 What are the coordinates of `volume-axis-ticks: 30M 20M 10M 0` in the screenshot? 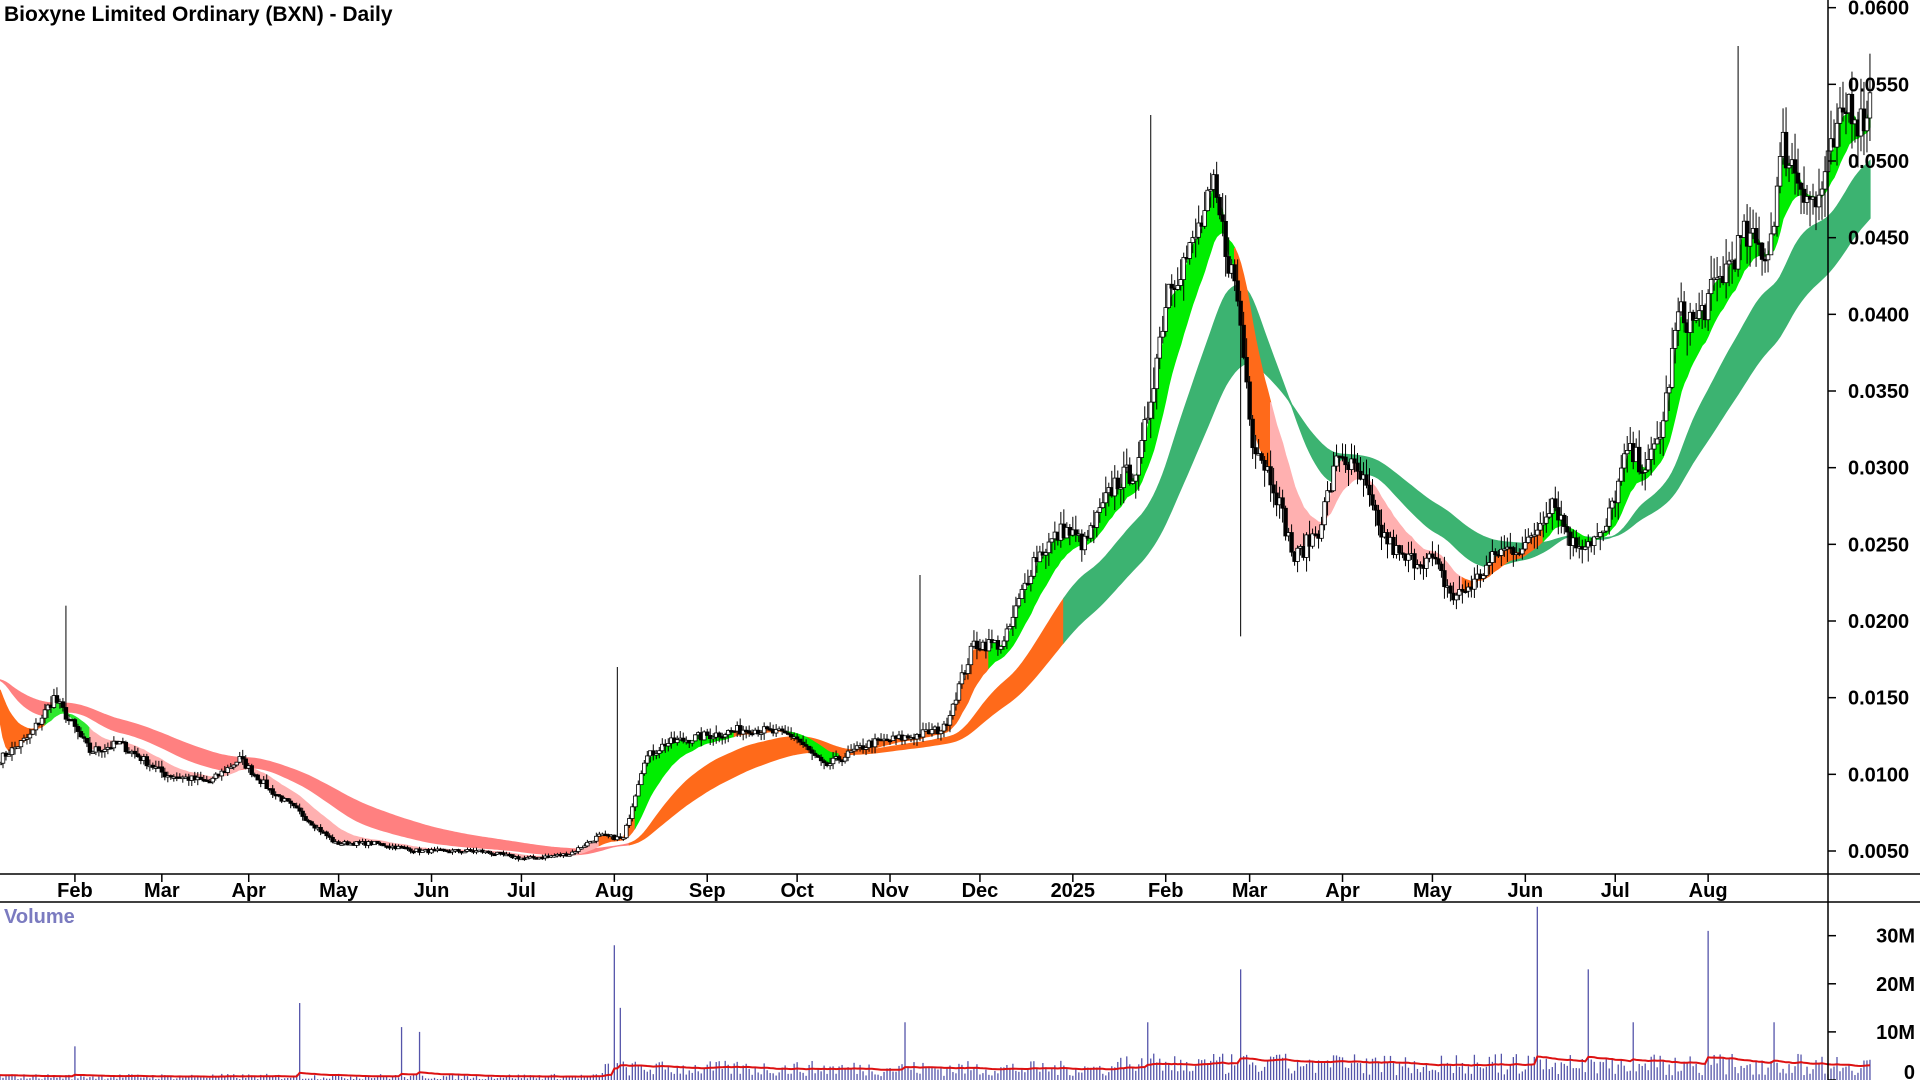 It's located at (1871, 1003).